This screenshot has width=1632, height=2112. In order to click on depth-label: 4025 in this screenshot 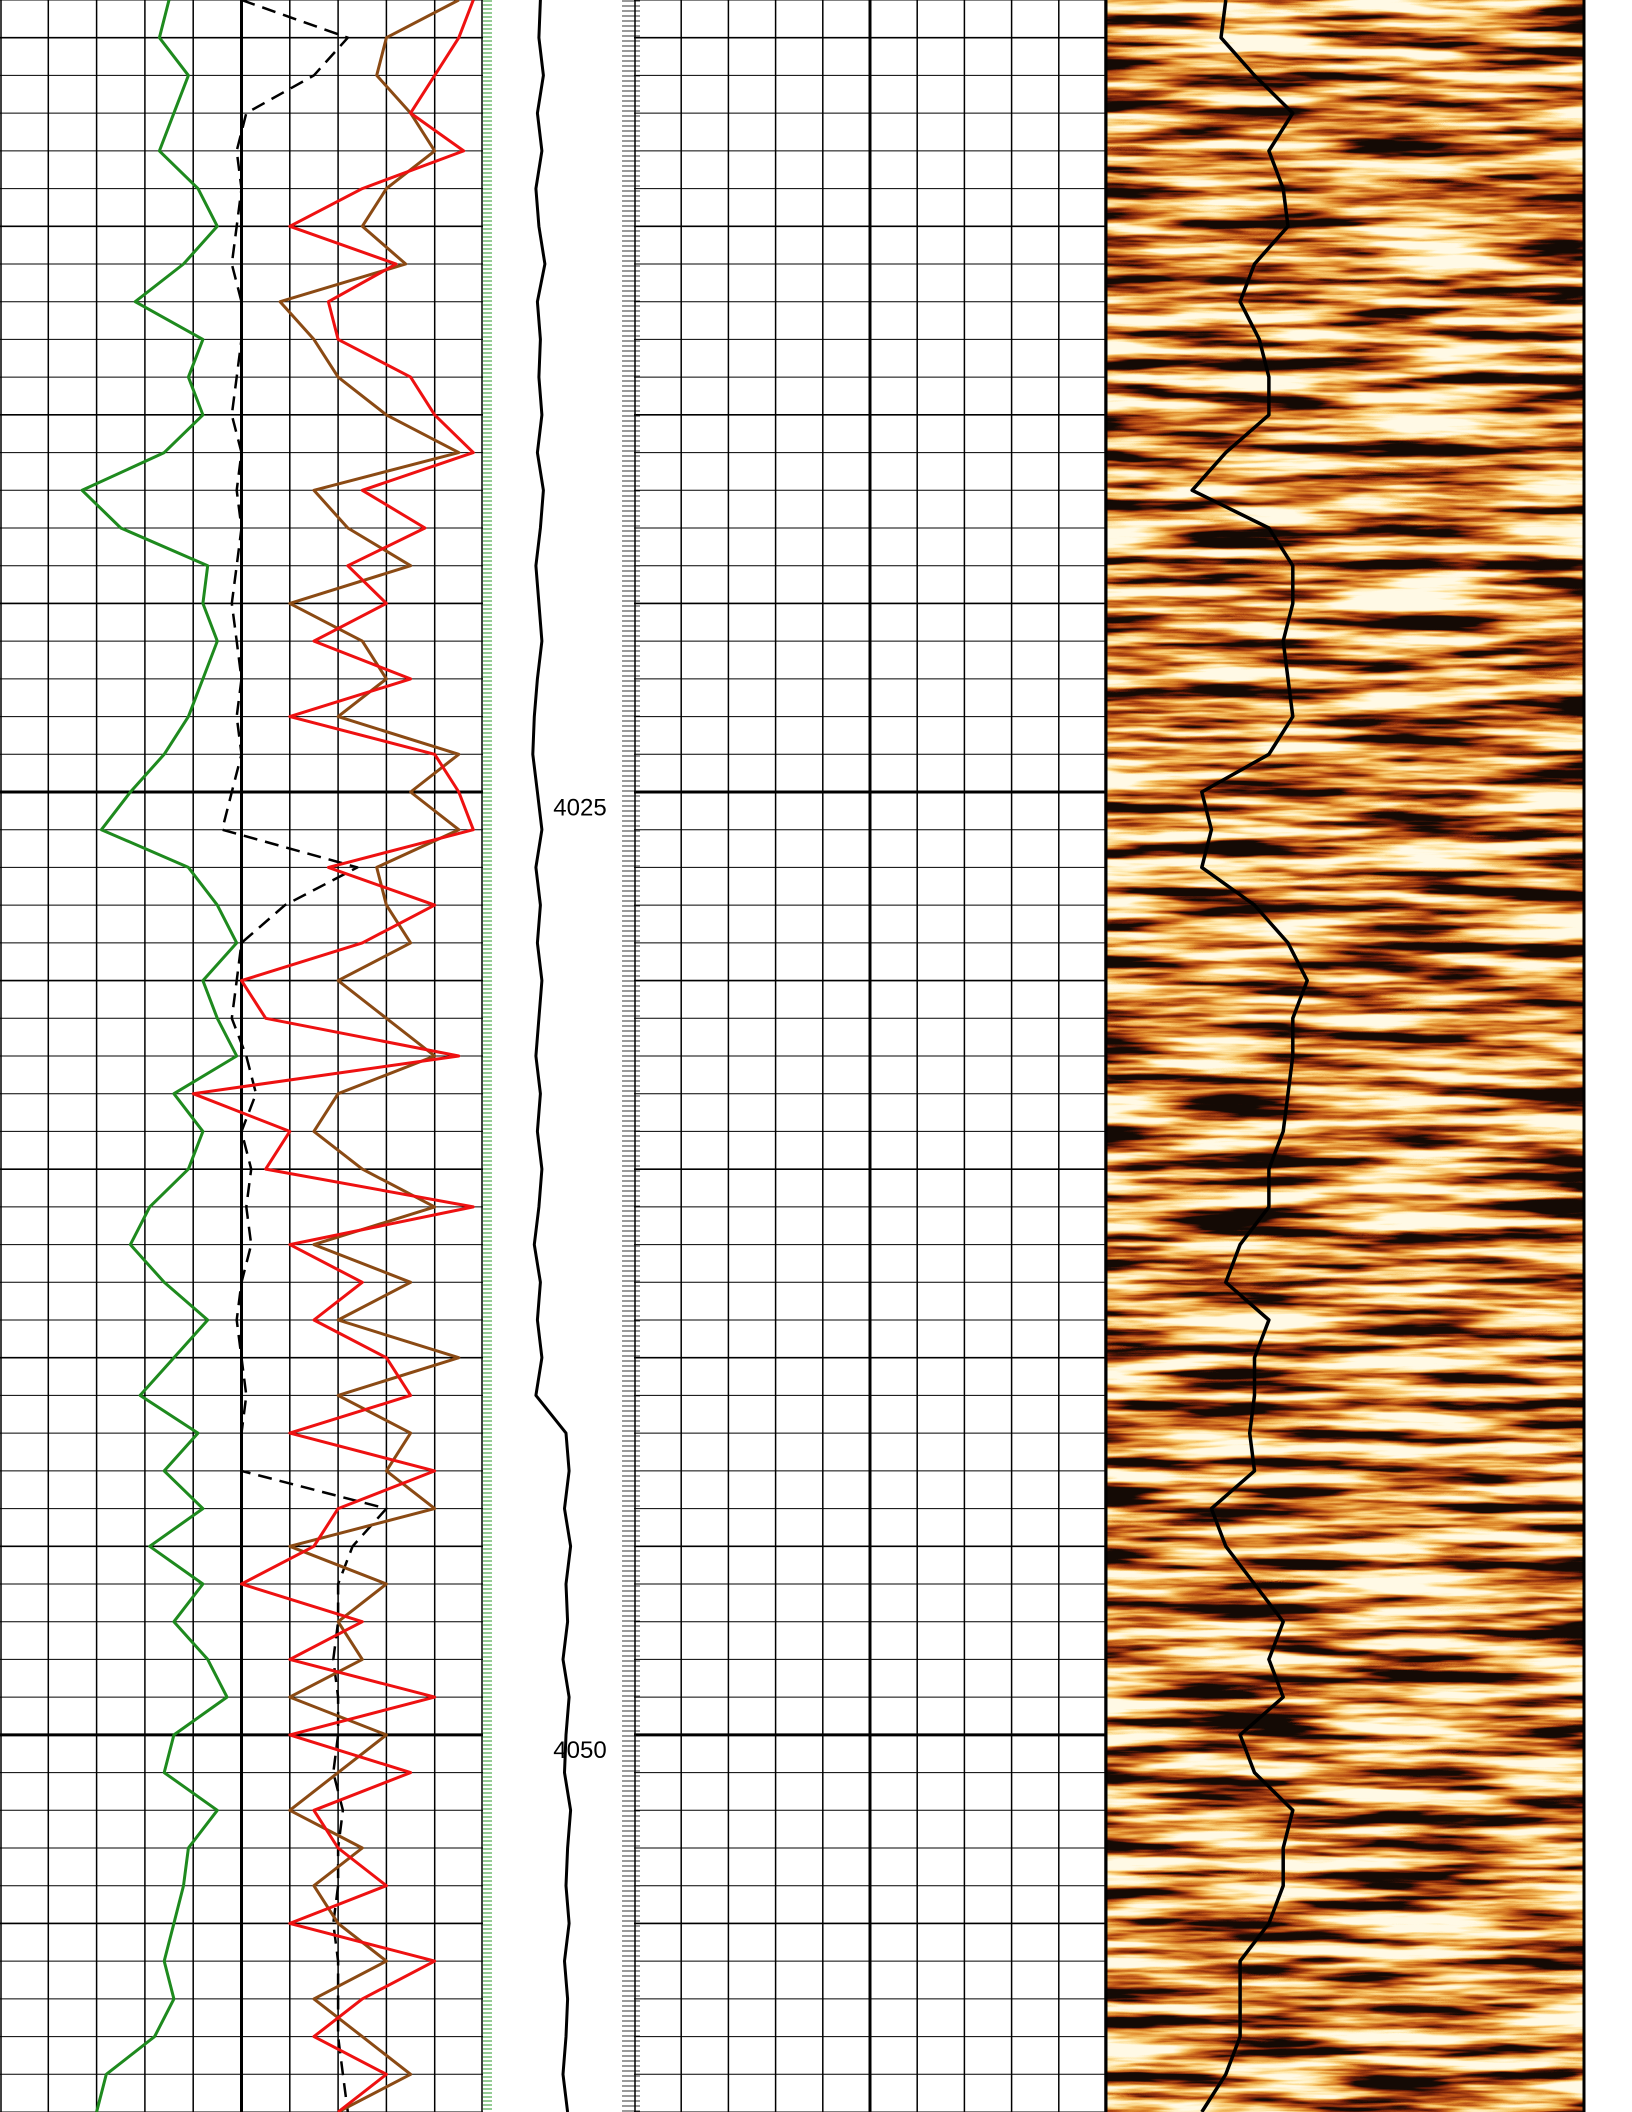, I will do `click(579, 807)`.